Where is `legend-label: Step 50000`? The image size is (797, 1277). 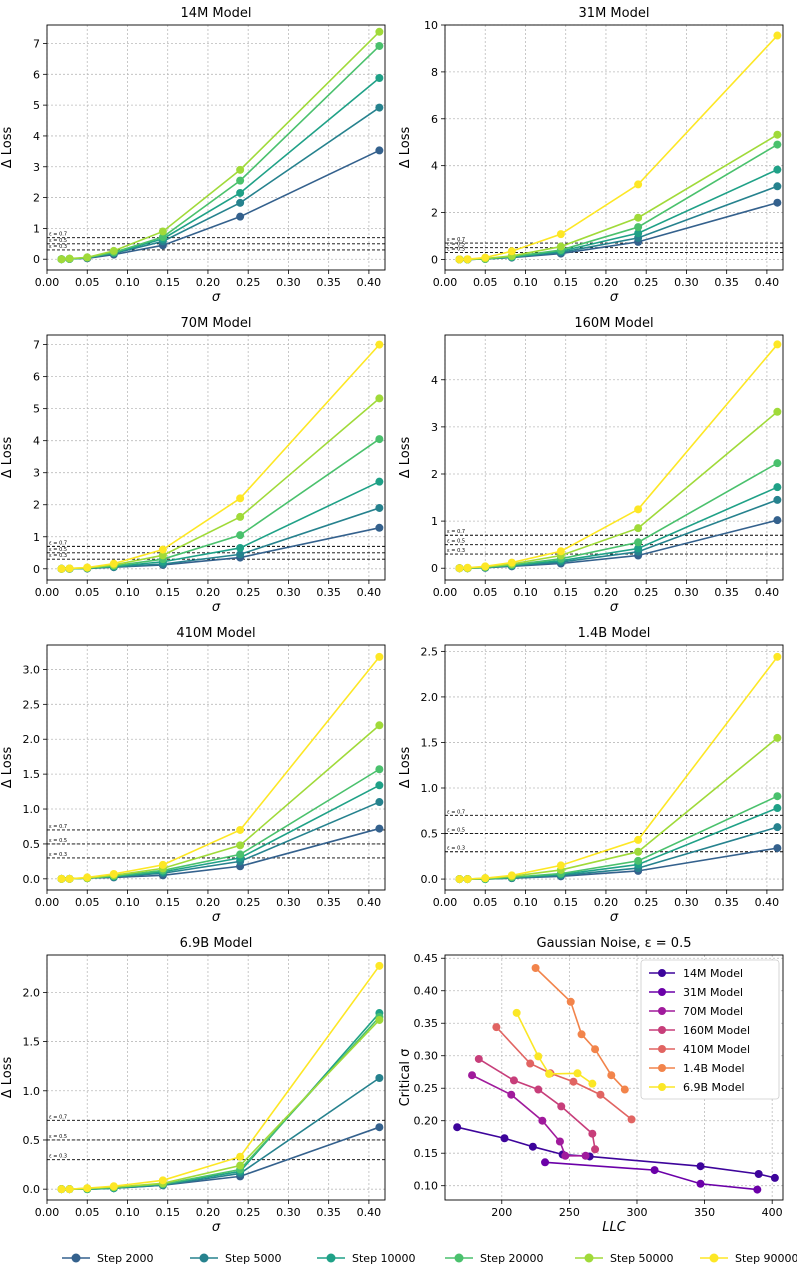
legend-label: Step 50000 is located at coordinates (642, 1258).